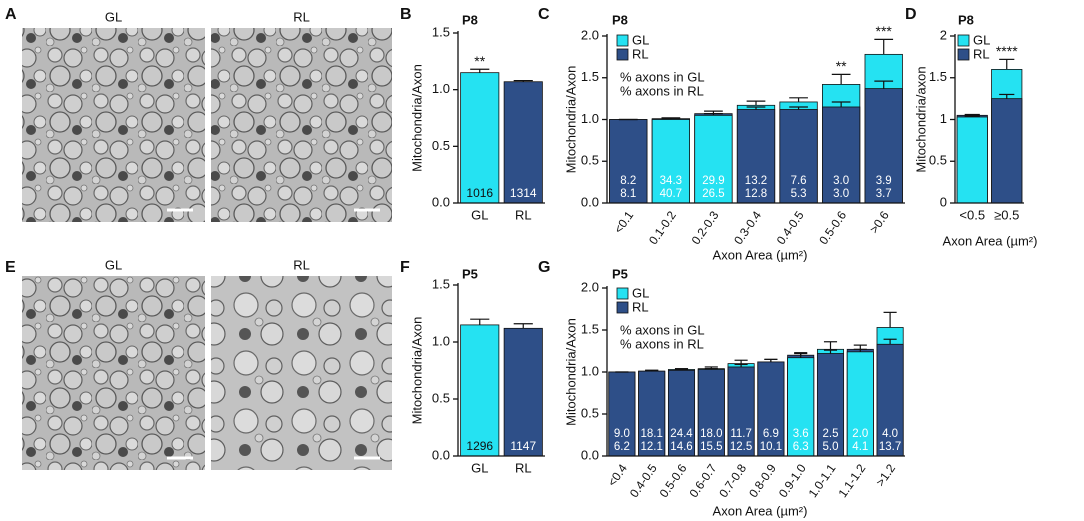  What do you see at coordinates (890, 447) in the screenshot?
I see `percent-label: 13.7` at bounding box center [890, 447].